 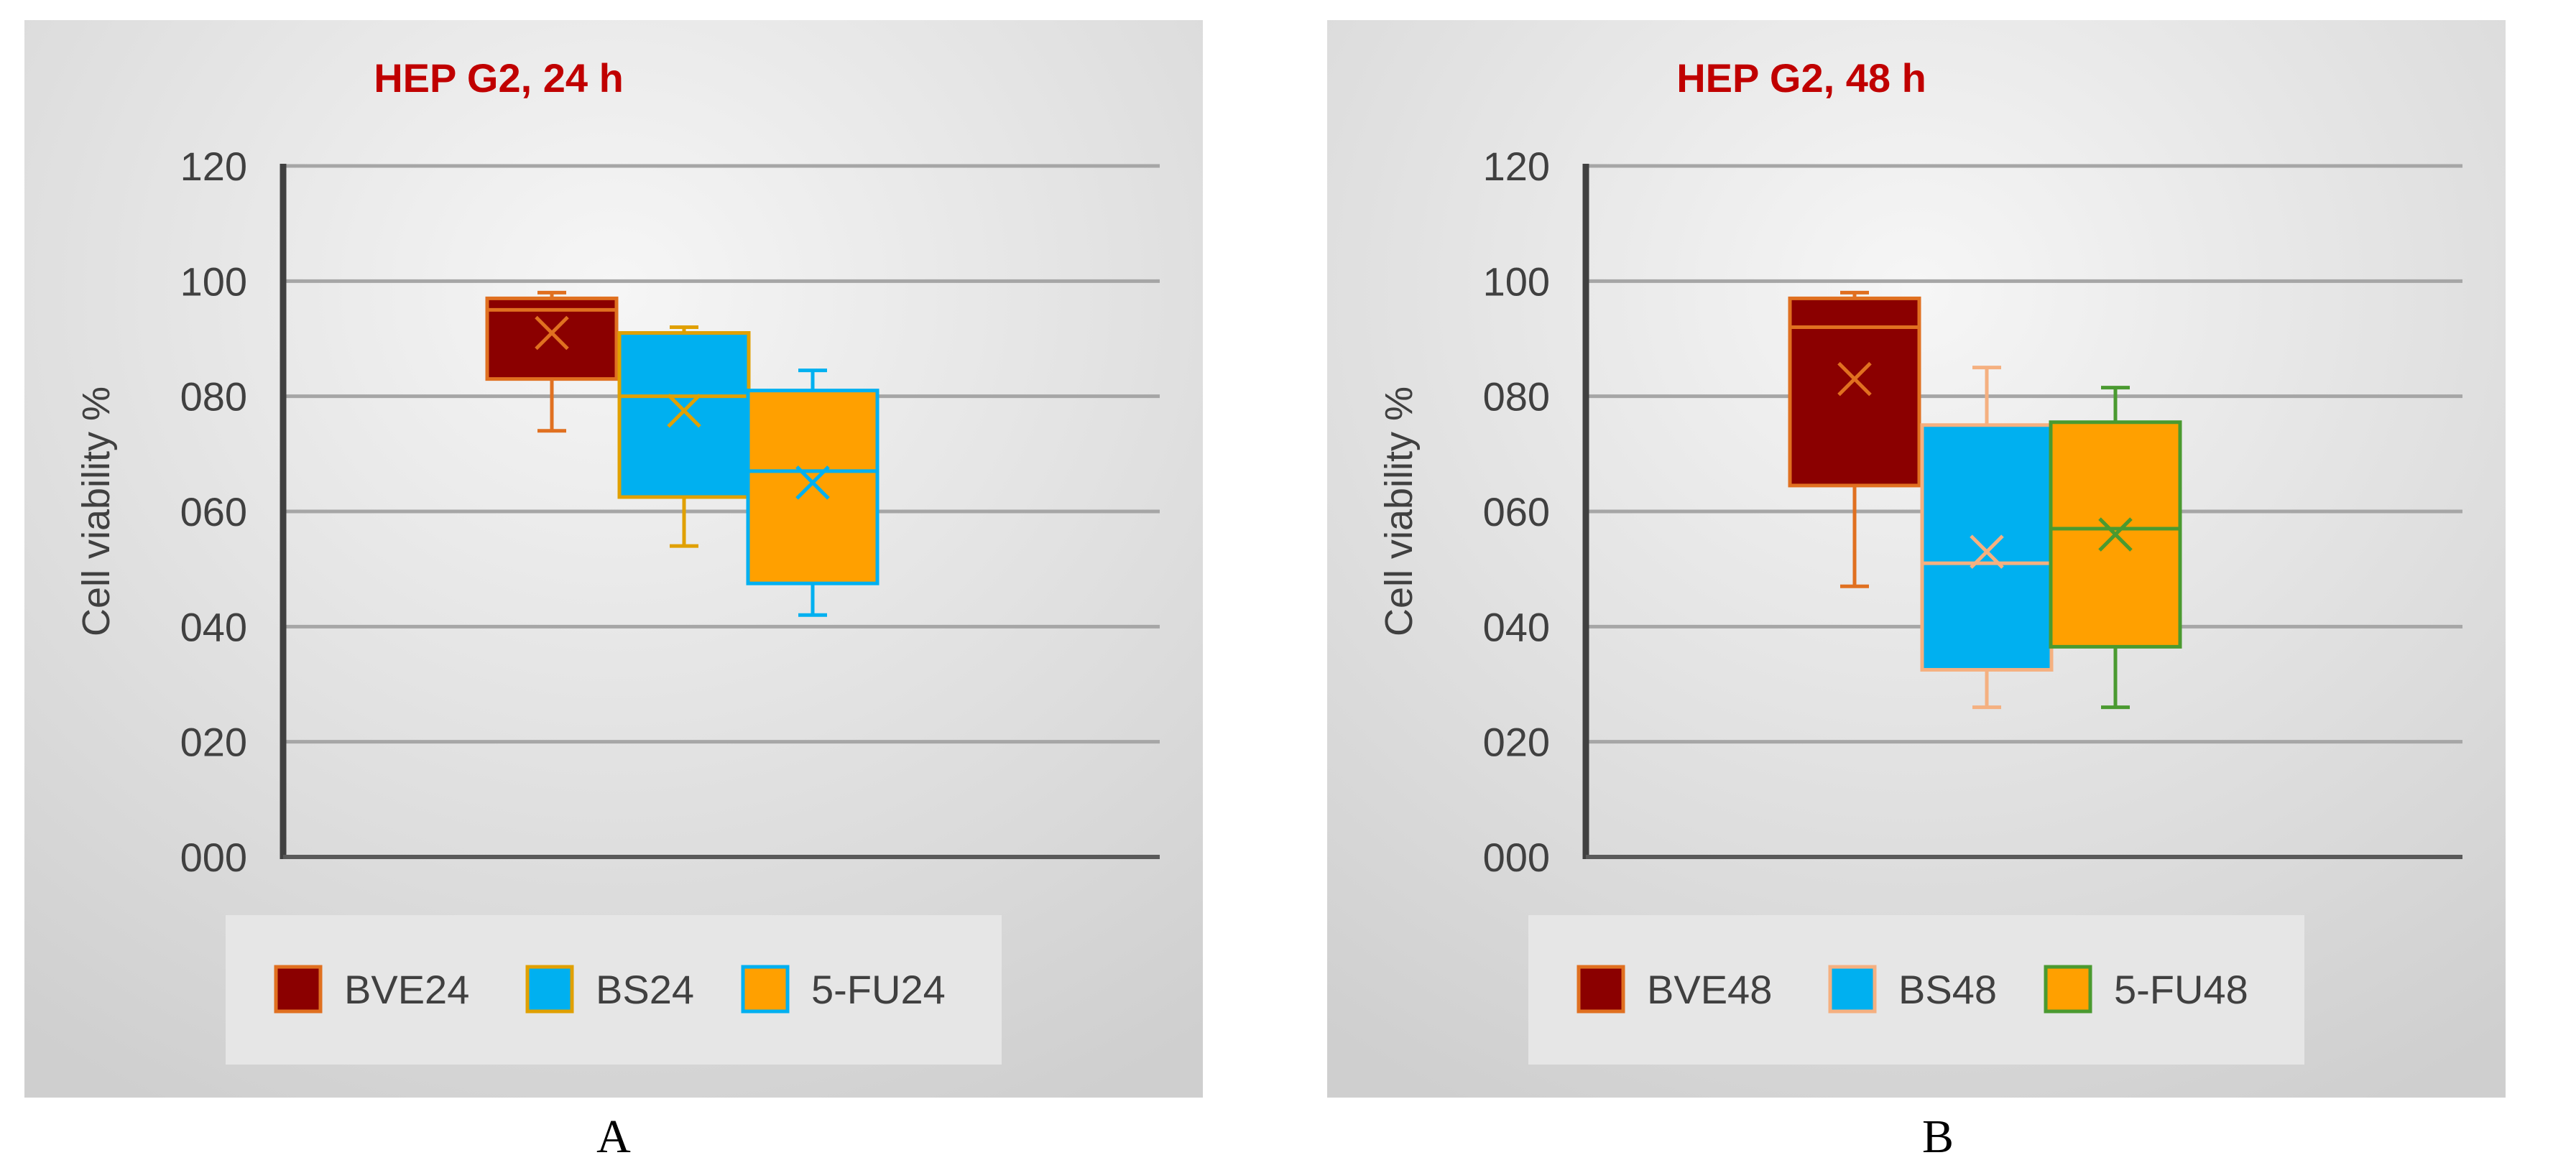 I want to click on legend-label-5-fu24: 5-FU24, so click(x=878, y=989).